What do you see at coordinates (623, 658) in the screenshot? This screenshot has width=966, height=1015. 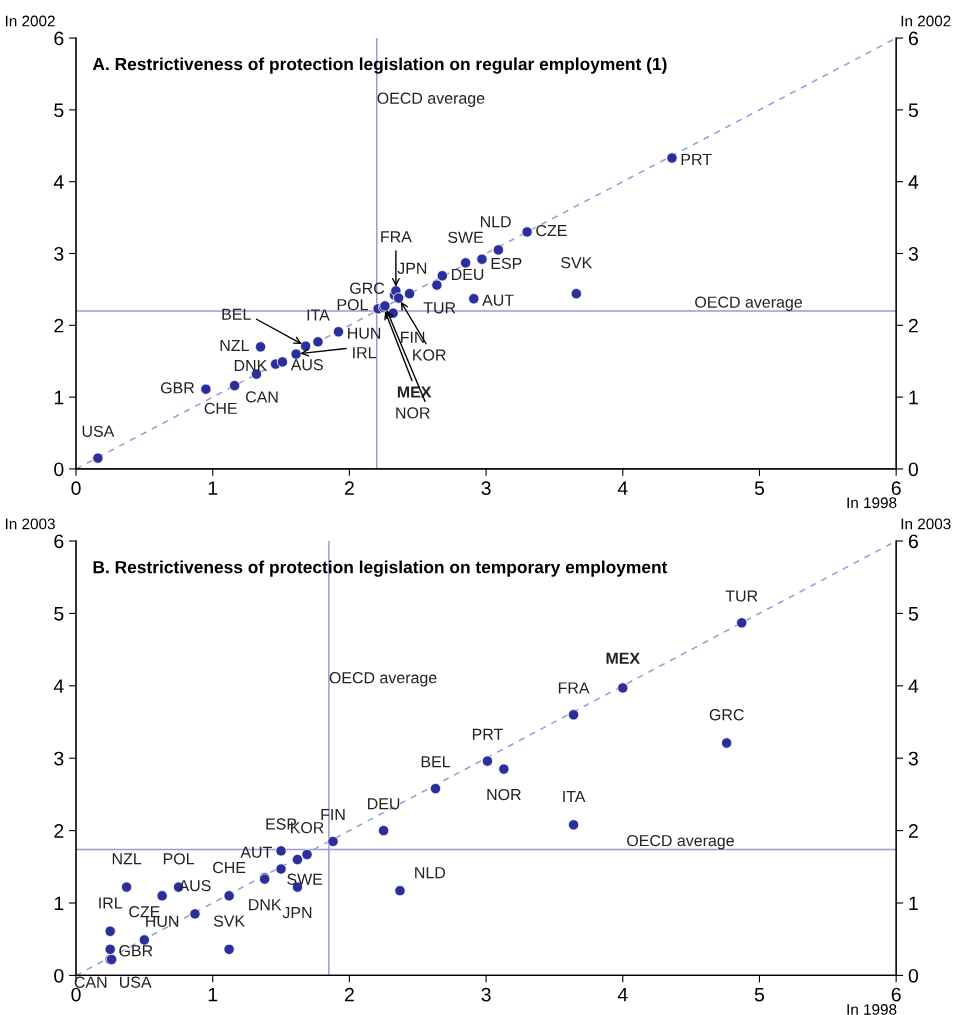 I see `annotation: MEX` at bounding box center [623, 658].